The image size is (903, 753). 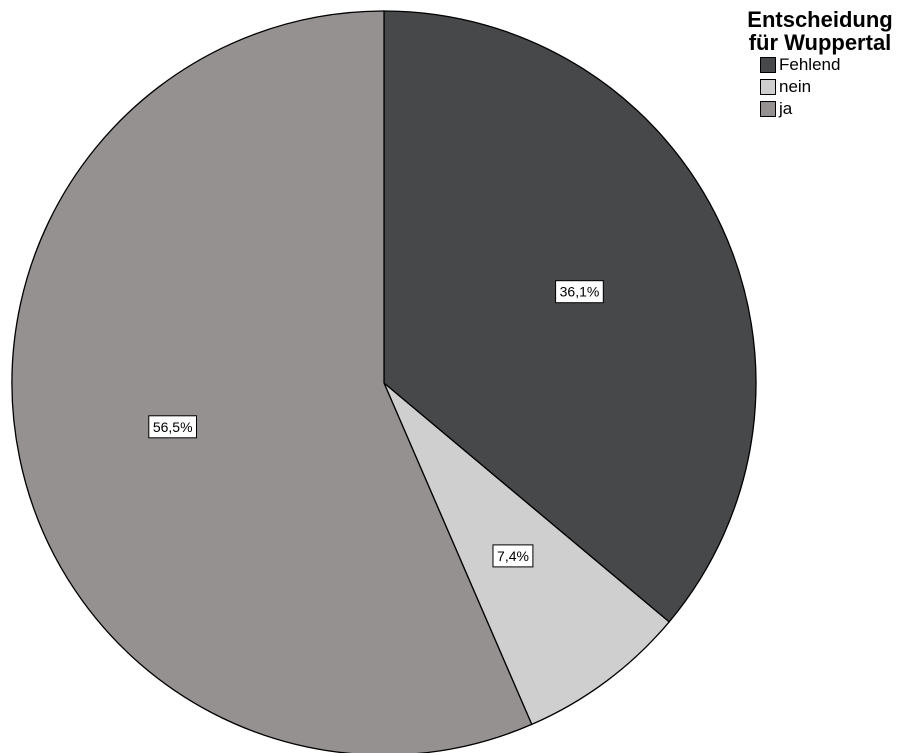 I want to click on legend-label-ja: ja, so click(x=786, y=108).